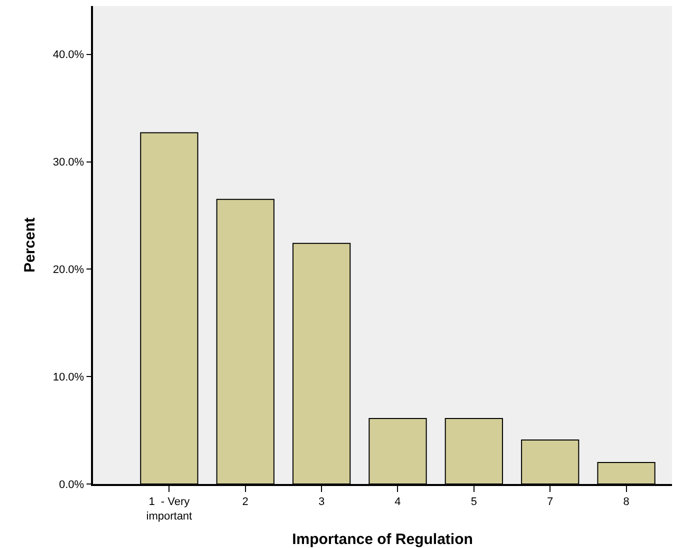 This screenshot has width=673, height=548. What do you see at coordinates (245, 502) in the screenshot?
I see `x-tick-label: 2` at bounding box center [245, 502].